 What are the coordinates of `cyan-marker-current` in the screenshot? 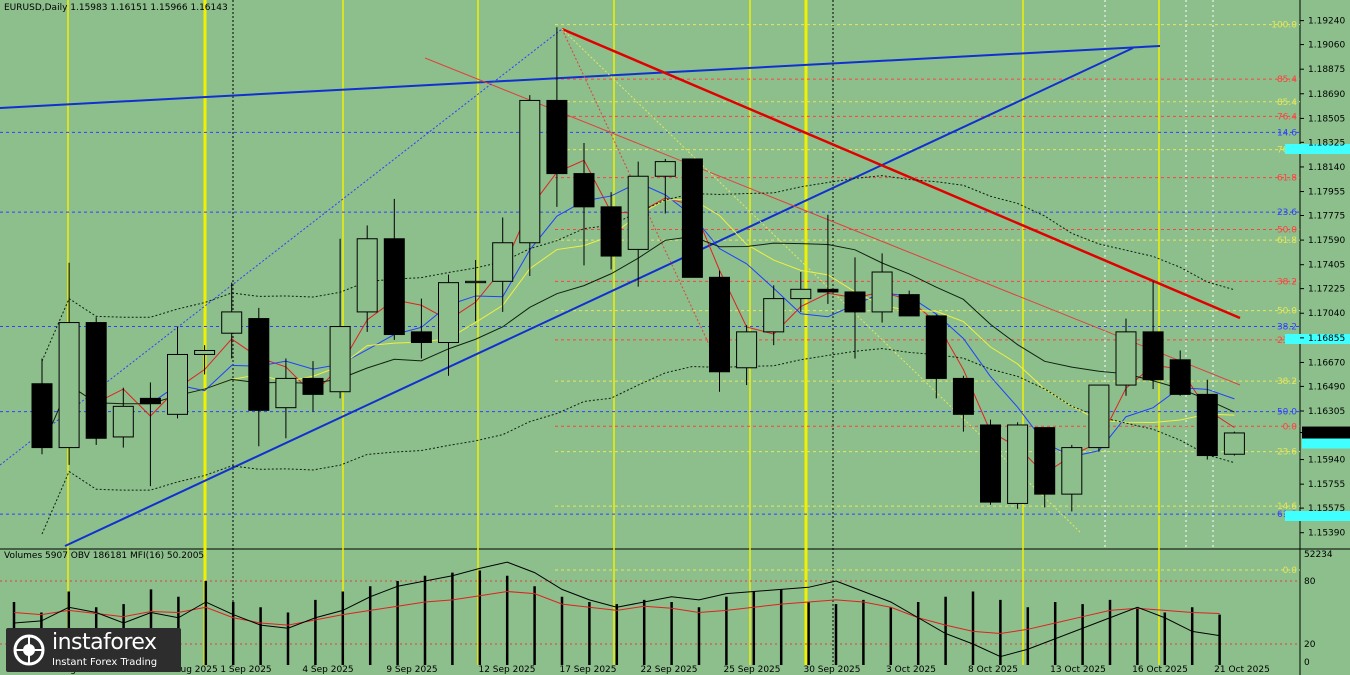 It's located at (1326, 443).